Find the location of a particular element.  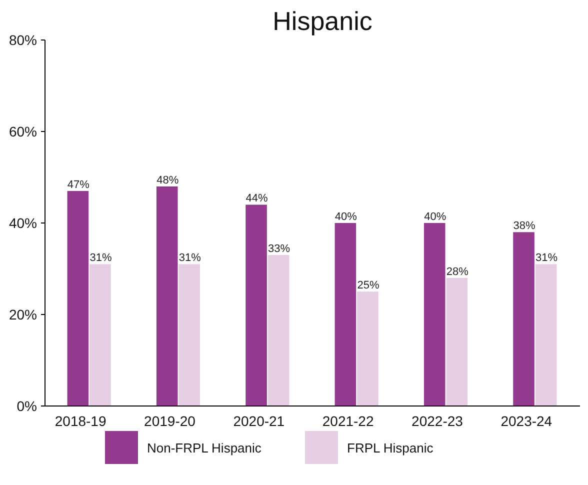

y-tick-label: 20% is located at coordinates (22, 314).